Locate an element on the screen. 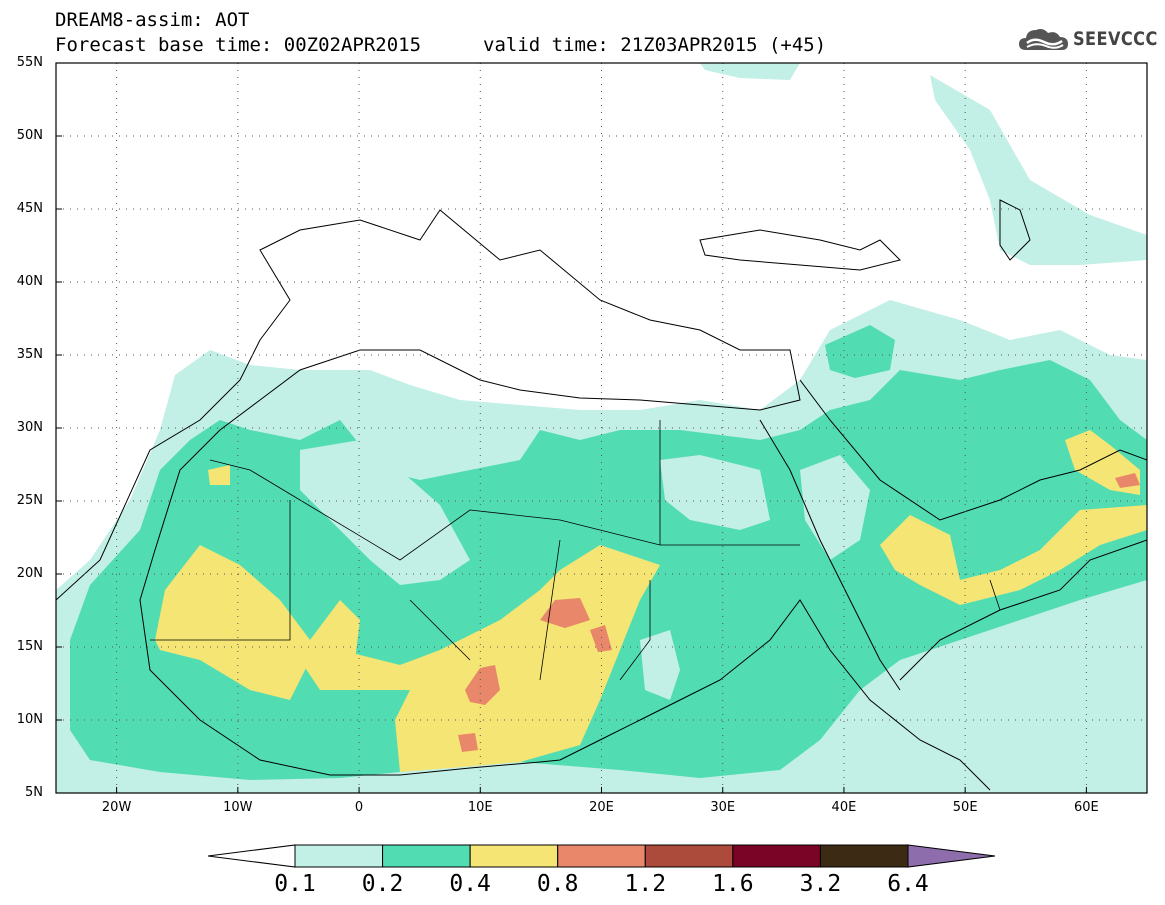 Image resolution: width=1165 pixels, height=905 pixels. lat-tick-label: 15N is located at coordinates (29, 646).